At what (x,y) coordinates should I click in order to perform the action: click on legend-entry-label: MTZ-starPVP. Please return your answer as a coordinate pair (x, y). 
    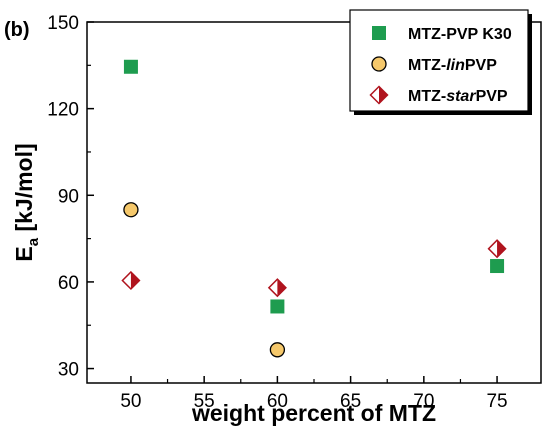
    Looking at the image, I should click on (458, 96).